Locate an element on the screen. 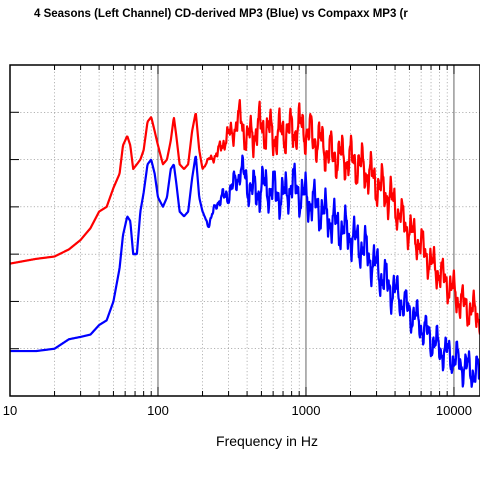  x-tick-label: 100 is located at coordinates (158, 410).